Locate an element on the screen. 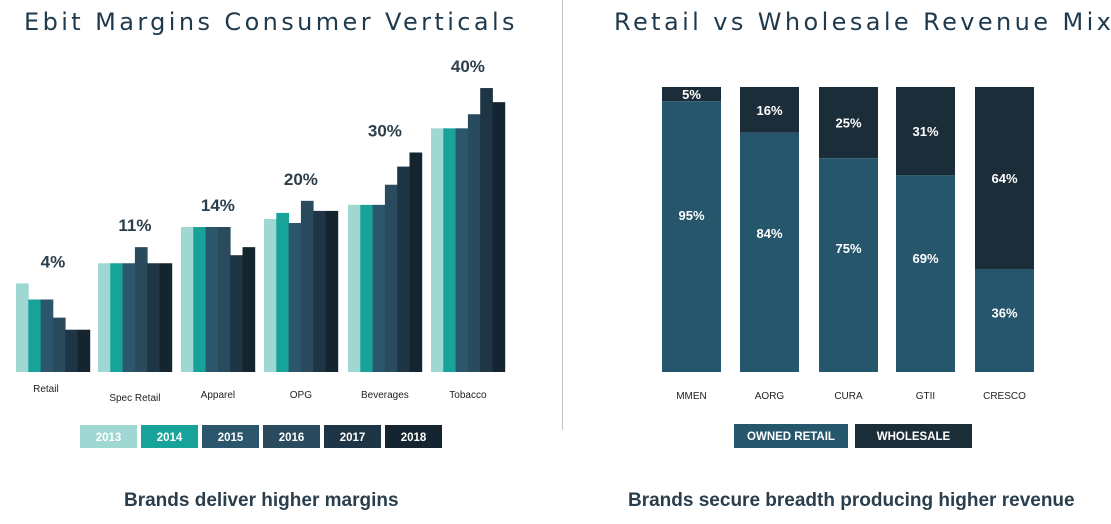 This screenshot has width=1111, height=524. bar-retail-2015 is located at coordinates (47, 335).